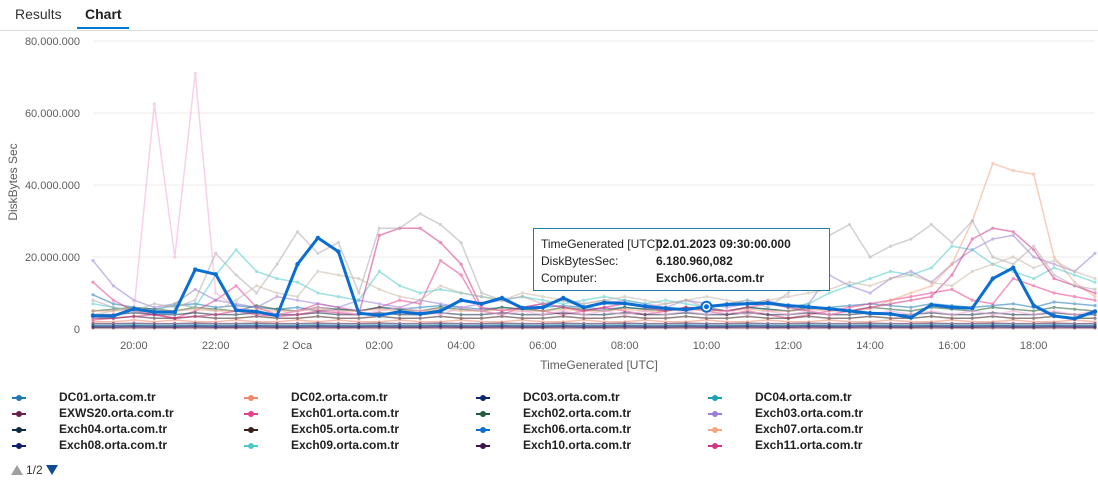 The image size is (1098, 482). Describe the element at coordinates (594, 317) in the screenshot. I see `series-Exch05.orta.com.tr` at that location.